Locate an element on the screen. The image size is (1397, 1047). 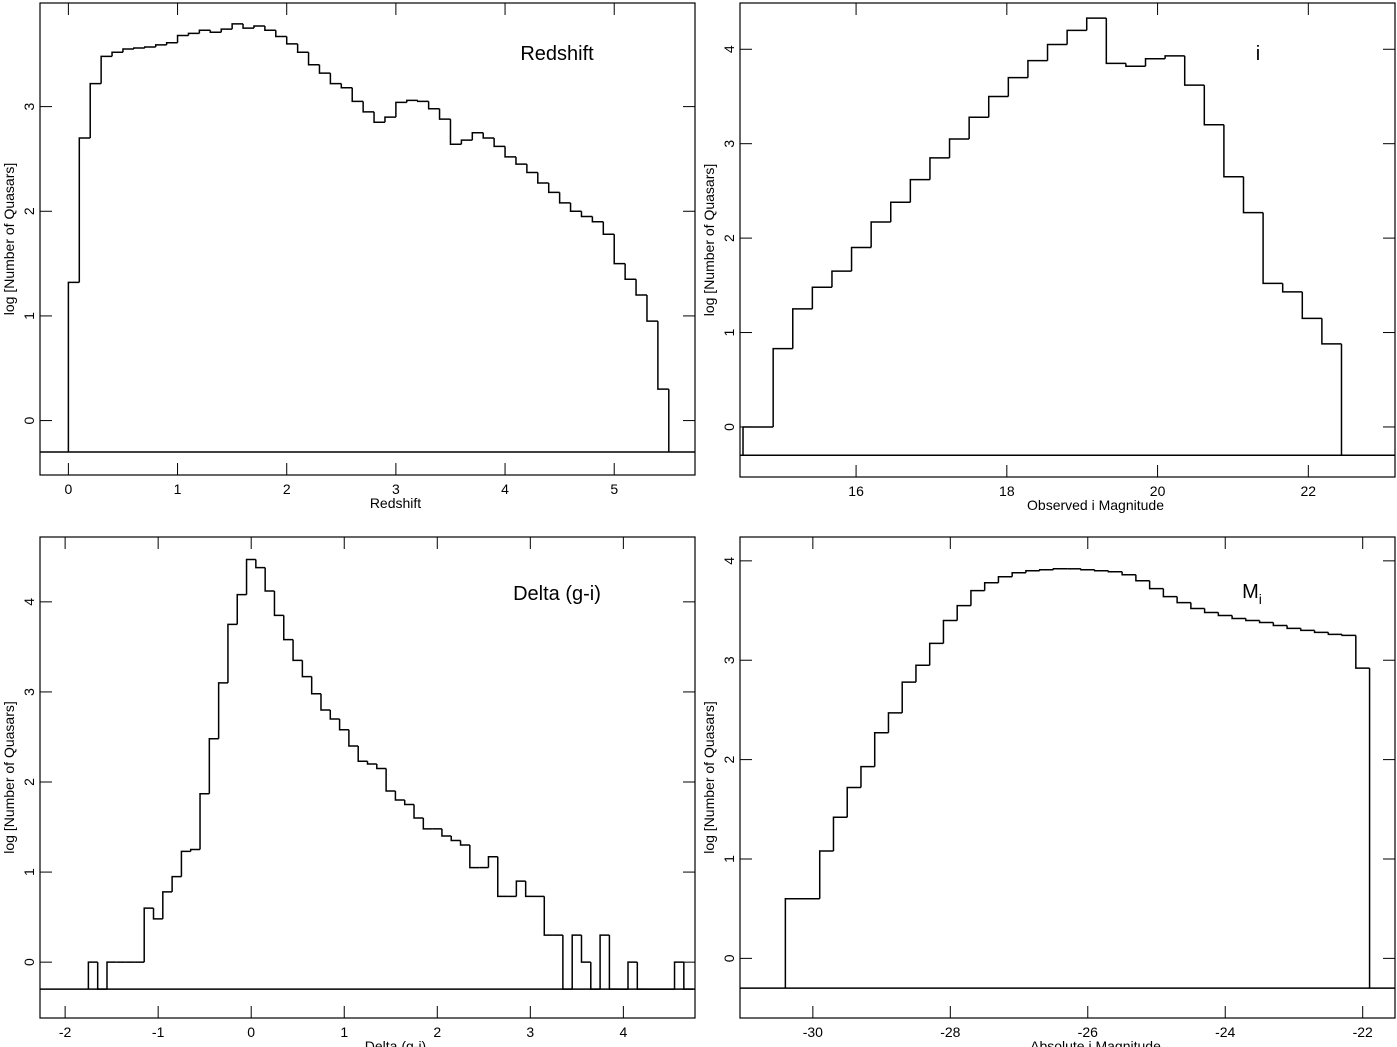
x-tick-label: 2 is located at coordinates (287, 489).